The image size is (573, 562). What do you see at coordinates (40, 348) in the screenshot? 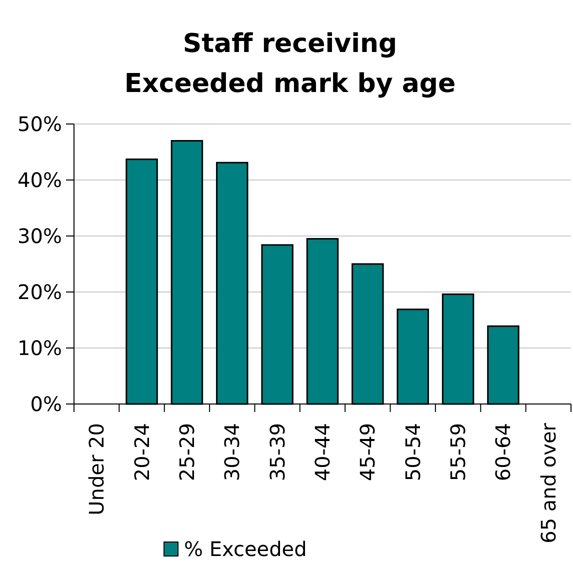
I see `y-tick-label: 10%` at bounding box center [40, 348].